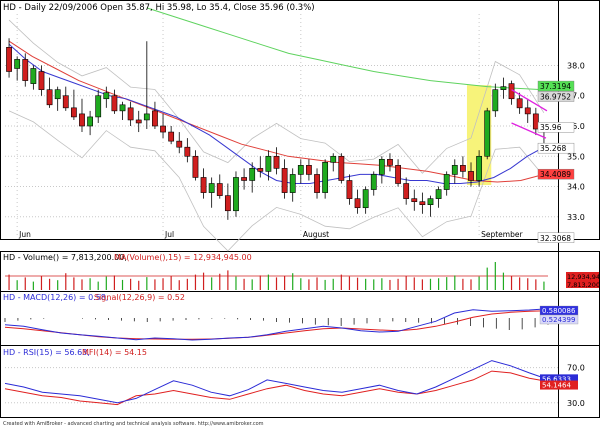 The width and height of the screenshot is (600, 431). I want to click on price-label: 32.3068, so click(555, 238).